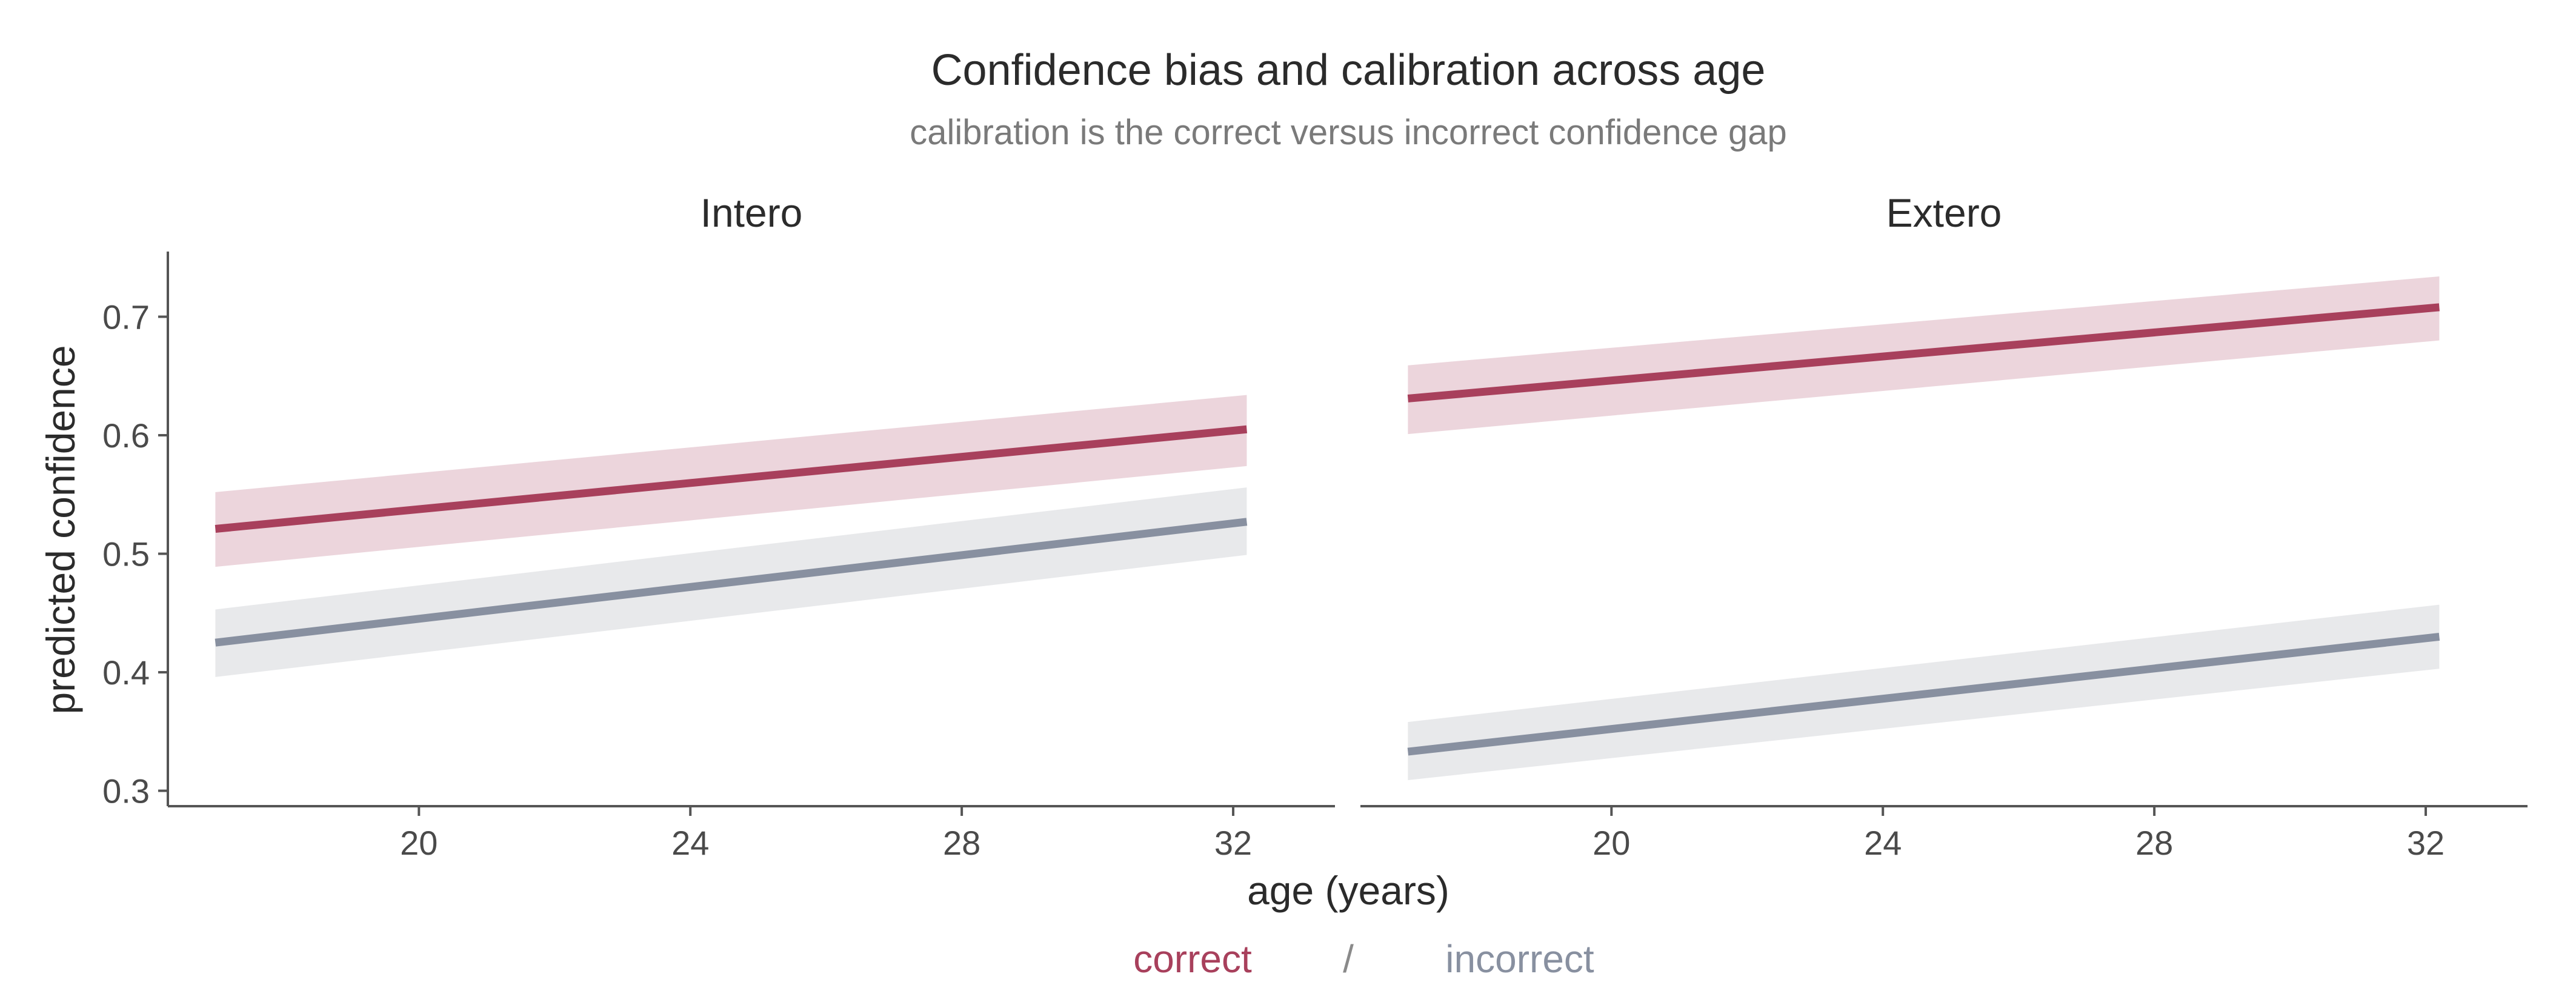 Image resolution: width=2576 pixels, height=1005 pixels. What do you see at coordinates (1192, 959) in the screenshot?
I see `legend-entry-correct: correct` at bounding box center [1192, 959].